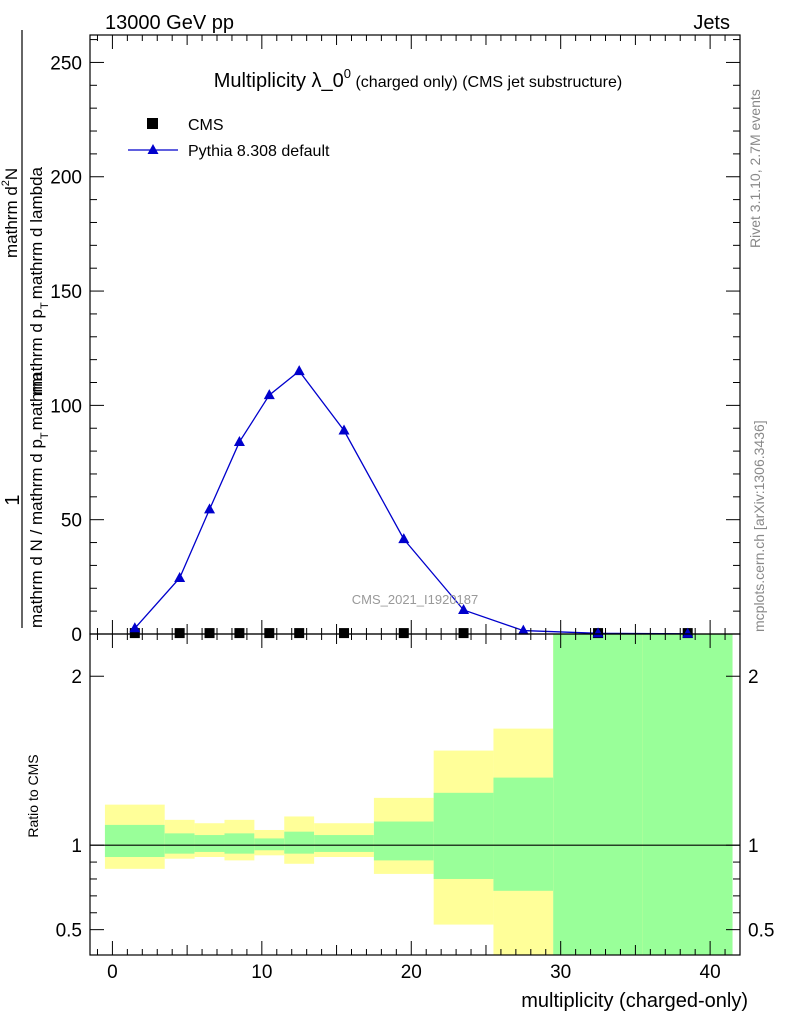  Describe the element at coordinates (69, 931) in the screenshot. I see `ratio-ytick-label-left-0: 0.5` at that location.